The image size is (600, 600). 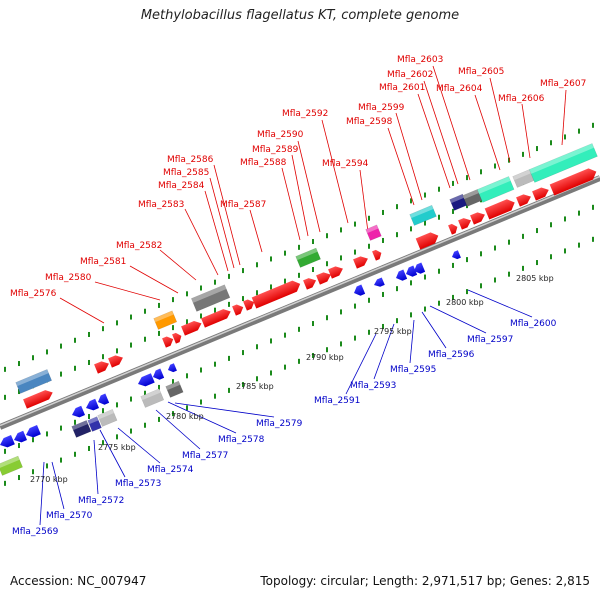 I want to click on gene-label: Mfla_2580, so click(x=68, y=278).